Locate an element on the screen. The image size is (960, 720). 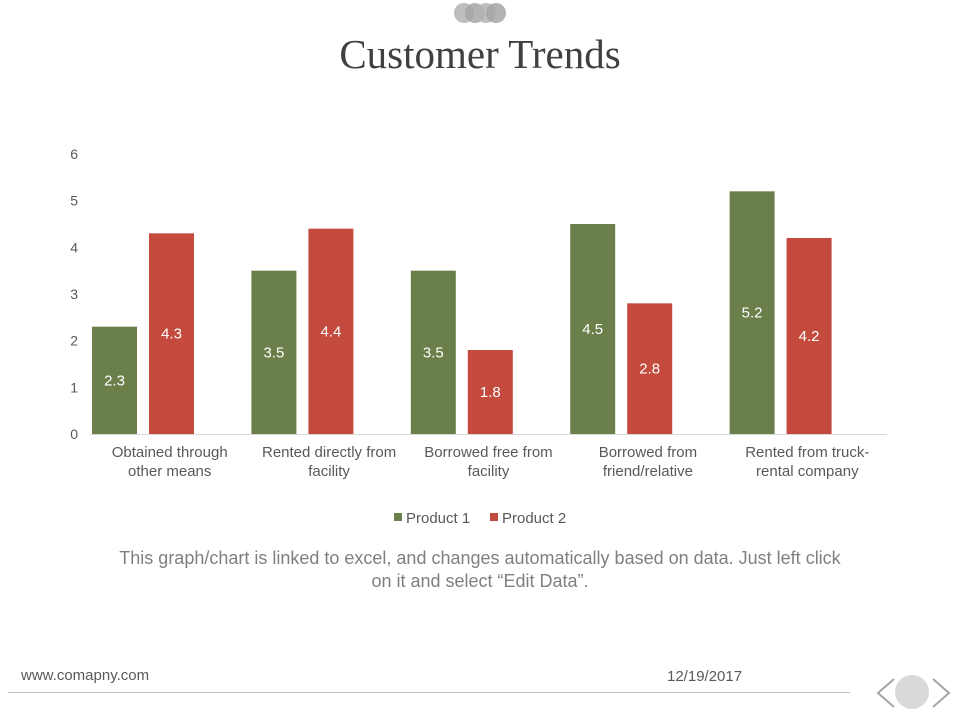
y-tick-label: 4 is located at coordinates (74, 247).